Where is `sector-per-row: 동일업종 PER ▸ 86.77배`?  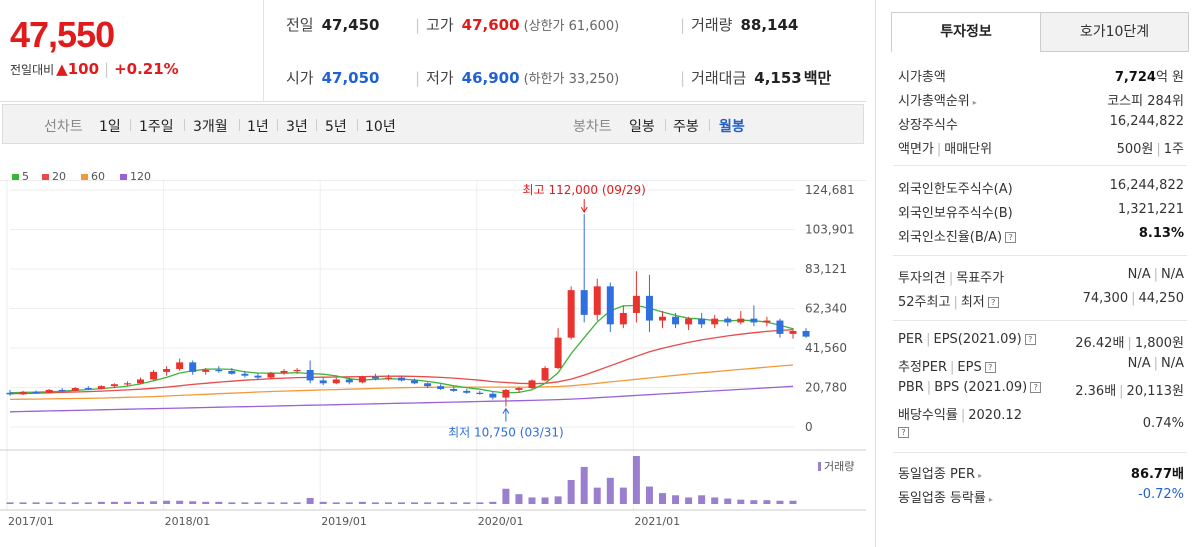 sector-per-row: 동일업종 PER ▸ 86.77배 is located at coordinates (1041, 474).